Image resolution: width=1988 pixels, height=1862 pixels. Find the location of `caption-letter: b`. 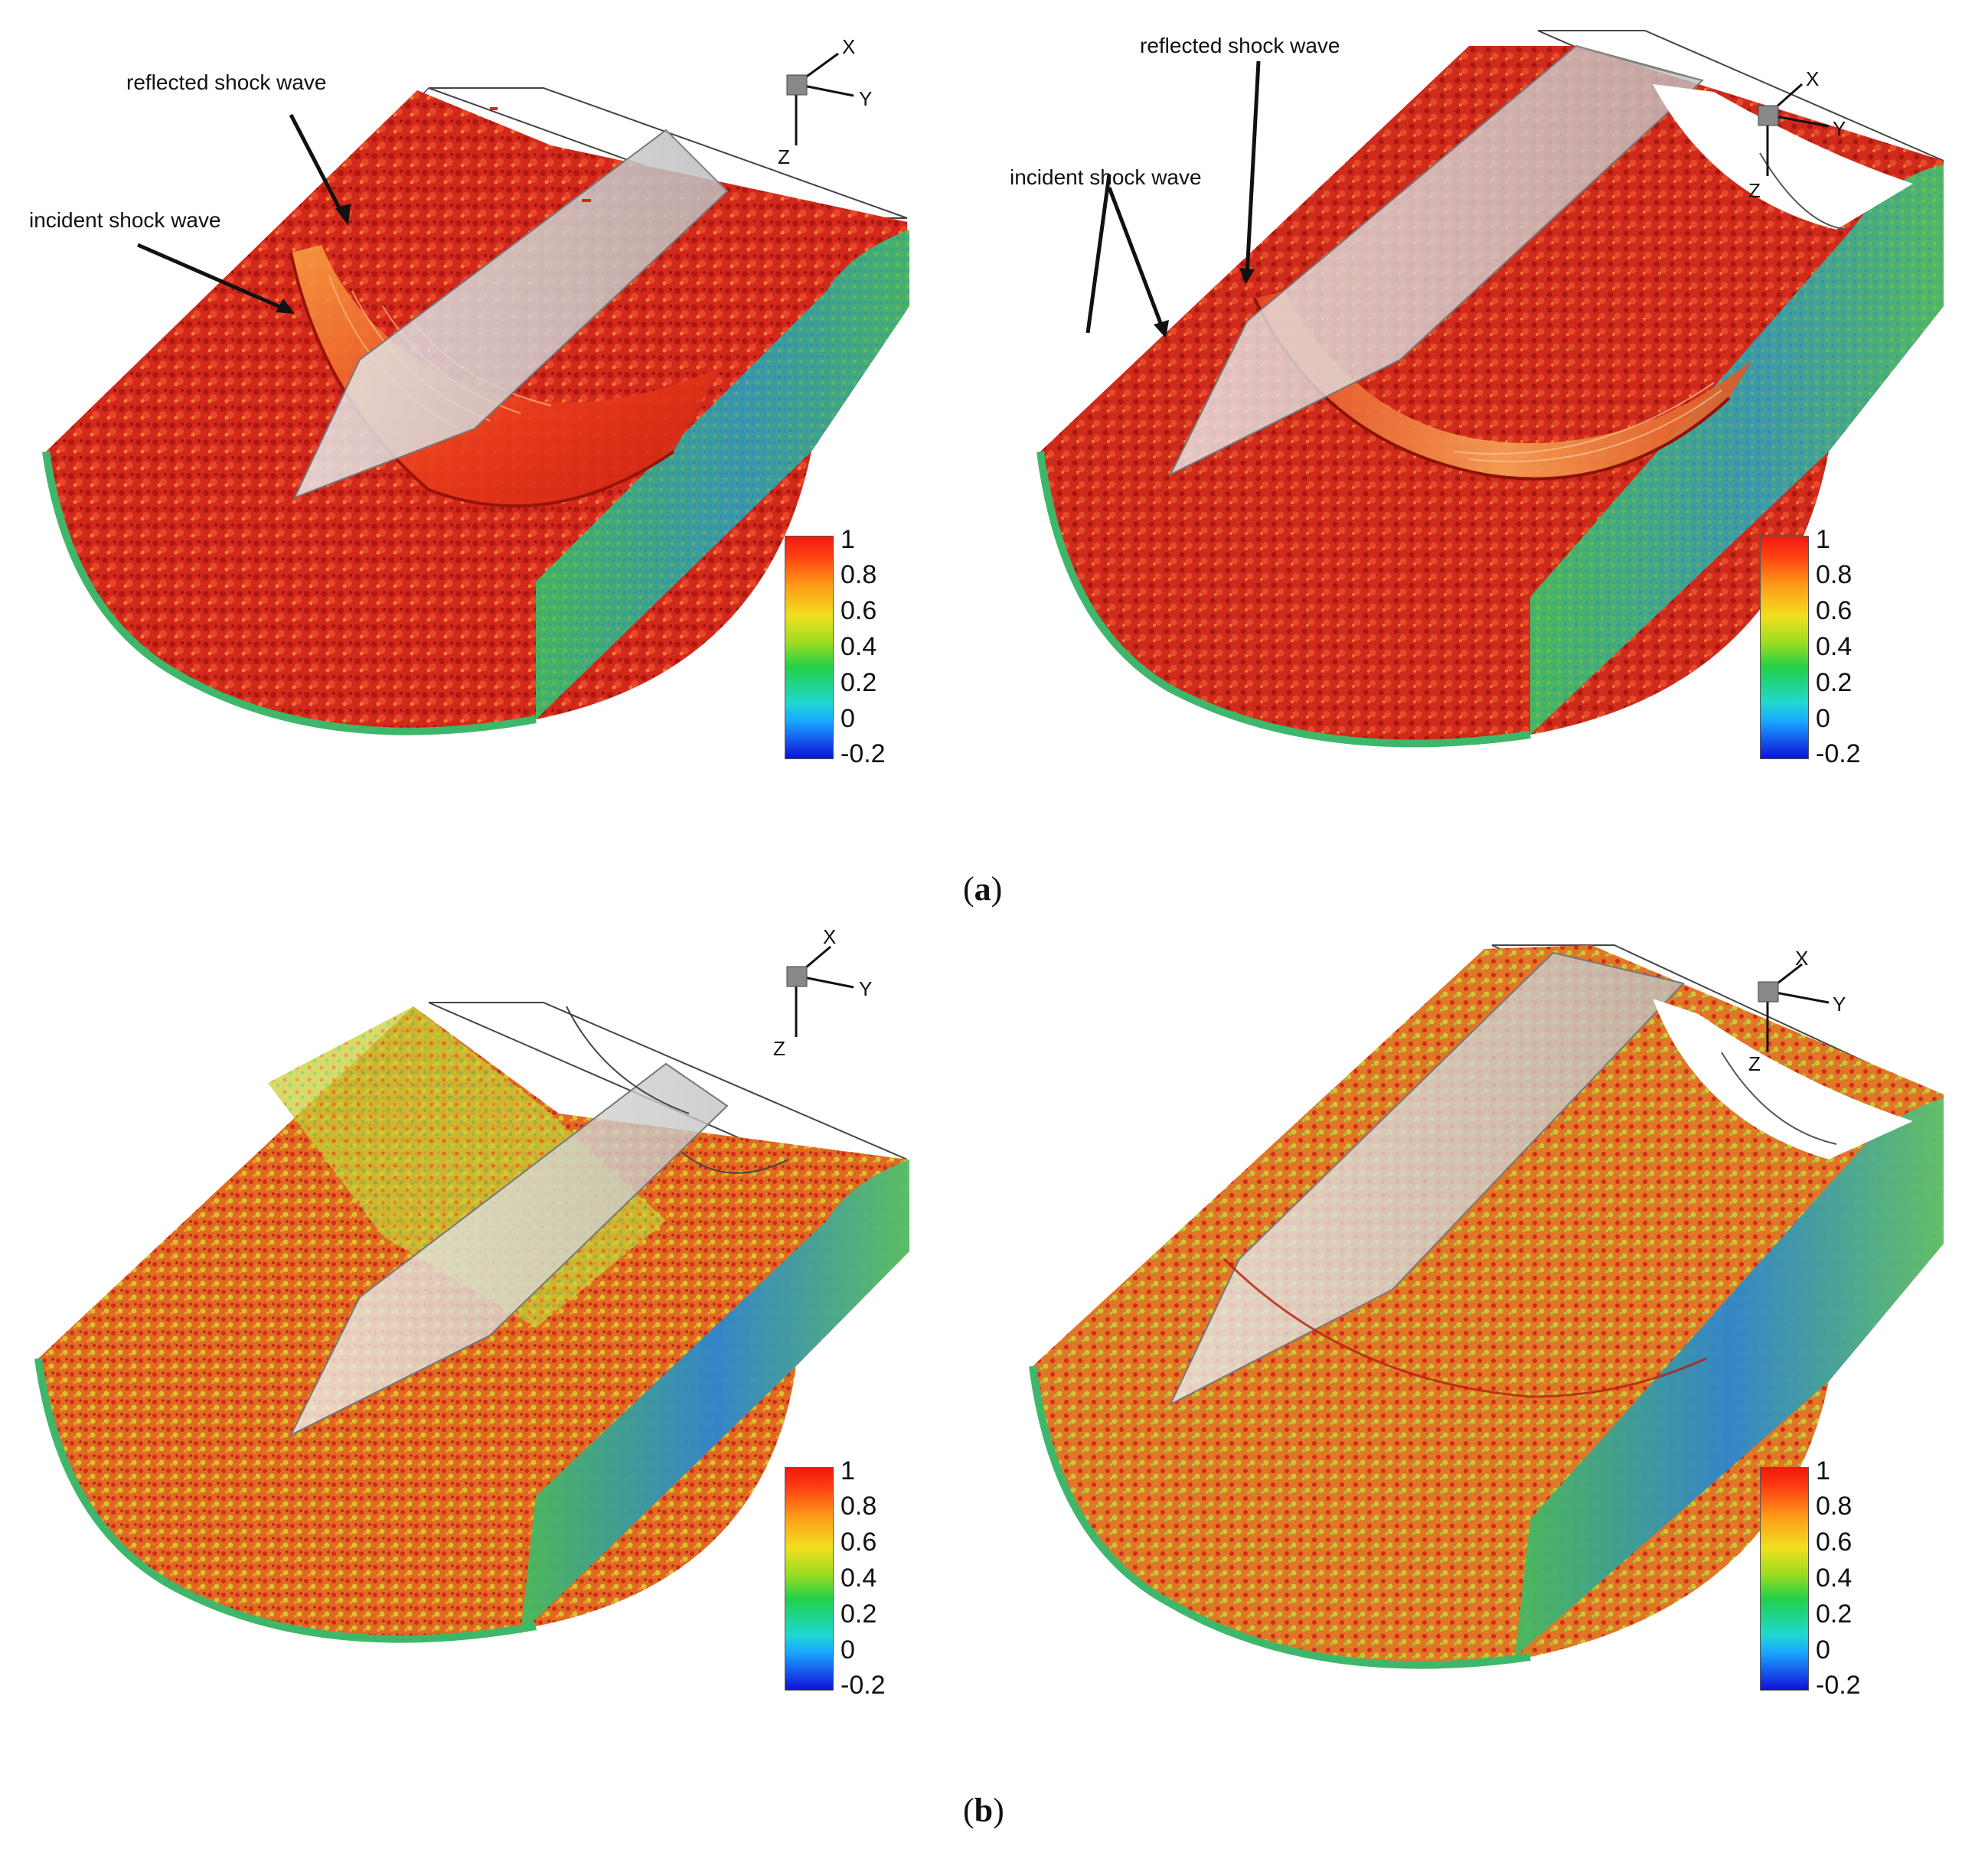

caption-letter: b is located at coordinates (984, 1810).